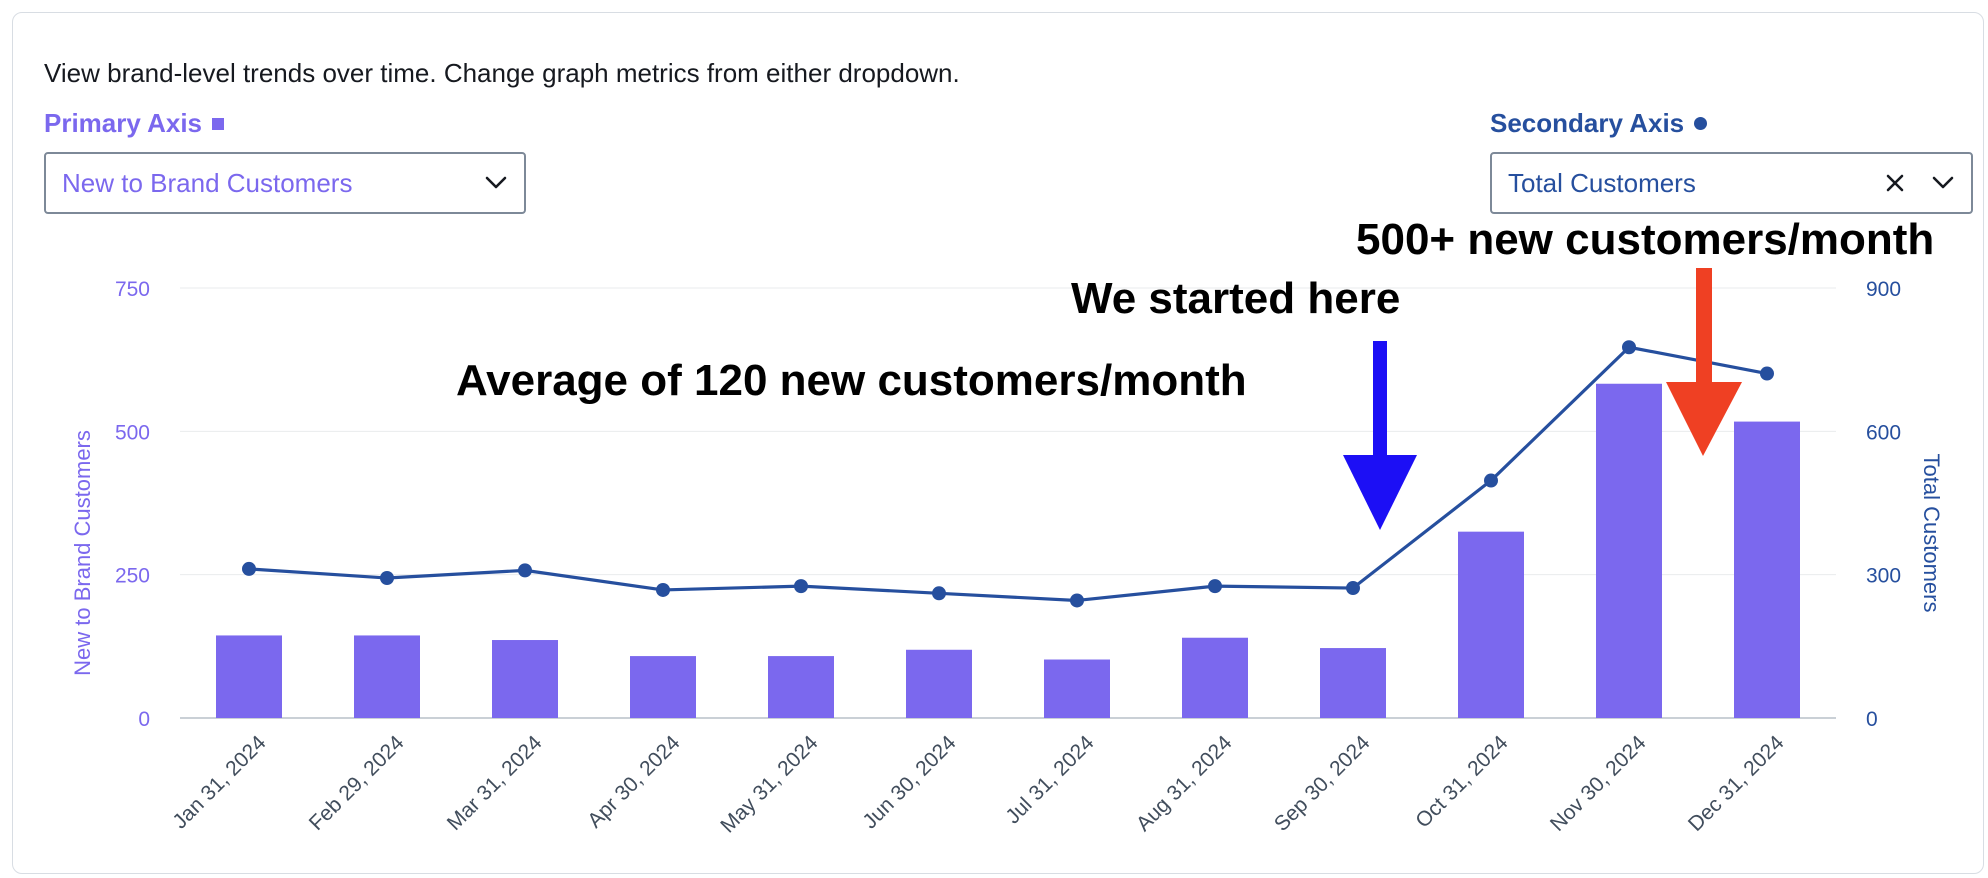  Describe the element at coordinates (1704, 327) in the screenshot. I see `red-arrow-shaft` at that location.